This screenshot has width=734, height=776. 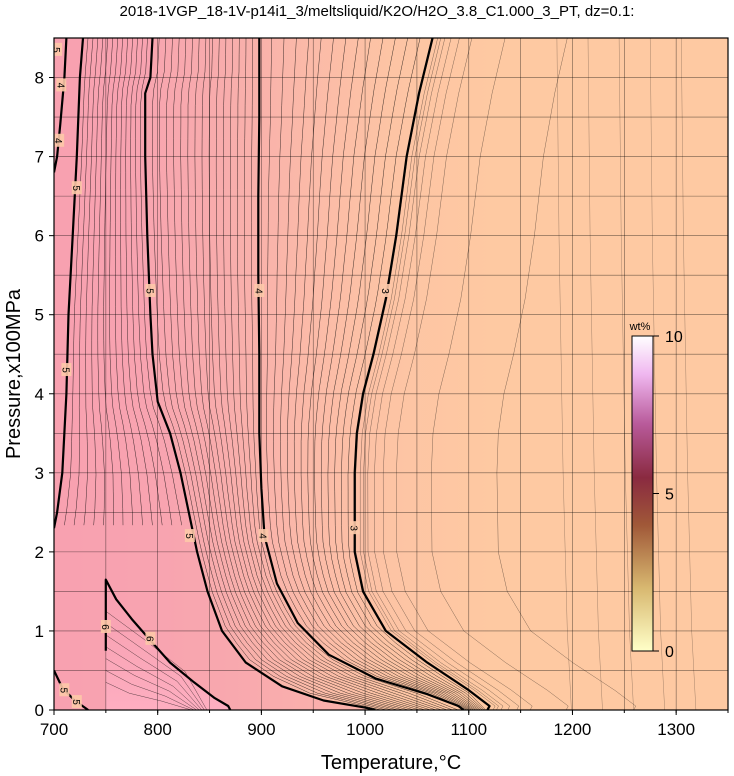 I want to click on y-axis: 0 1 2 3 4 5 6 7 8, so click(x=44, y=394).